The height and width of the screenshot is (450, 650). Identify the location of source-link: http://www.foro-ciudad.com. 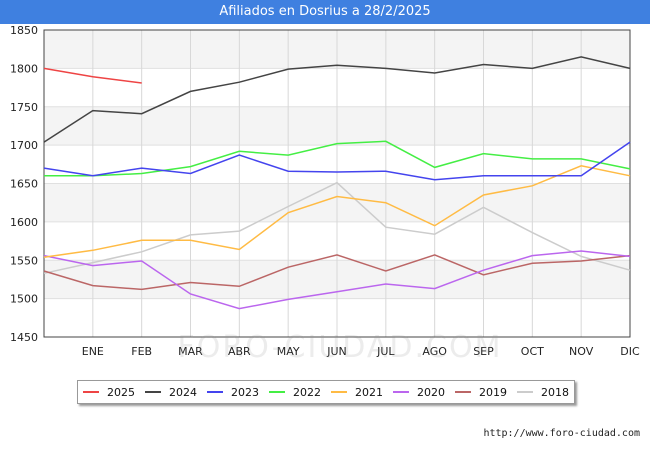
(561, 433).